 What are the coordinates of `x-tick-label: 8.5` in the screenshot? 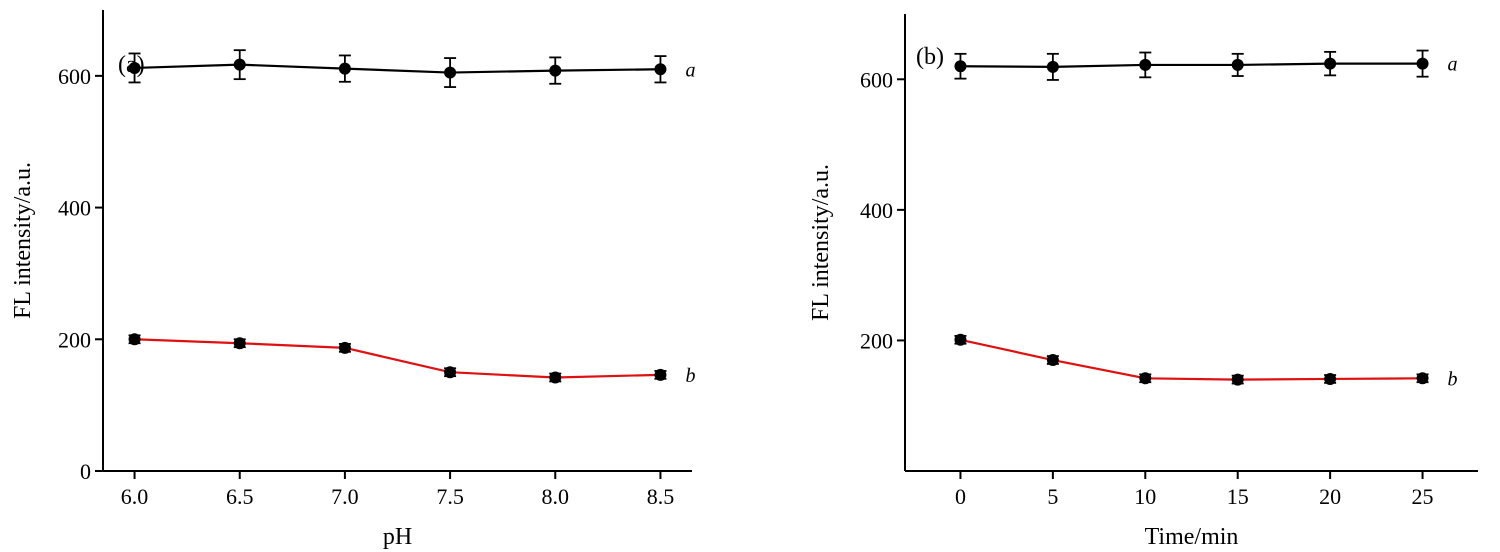 It's located at (661, 496).